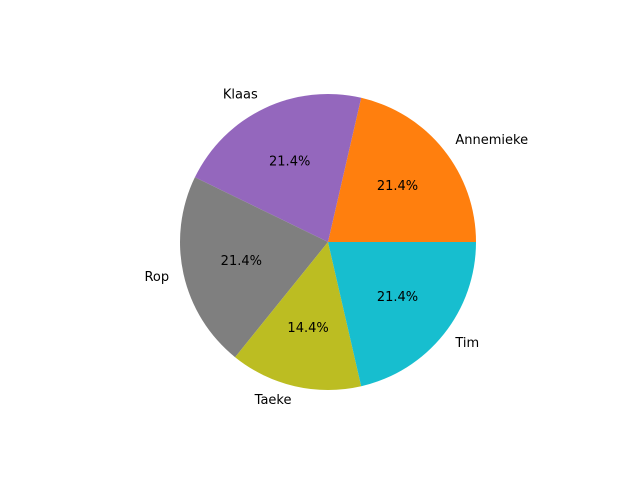 Image resolution: width=640 pixels, height=480 pixels. Describe the element at coordinates (397, 297) in the screenshot. I see `percent-label-tim: 21.4%` at that location.